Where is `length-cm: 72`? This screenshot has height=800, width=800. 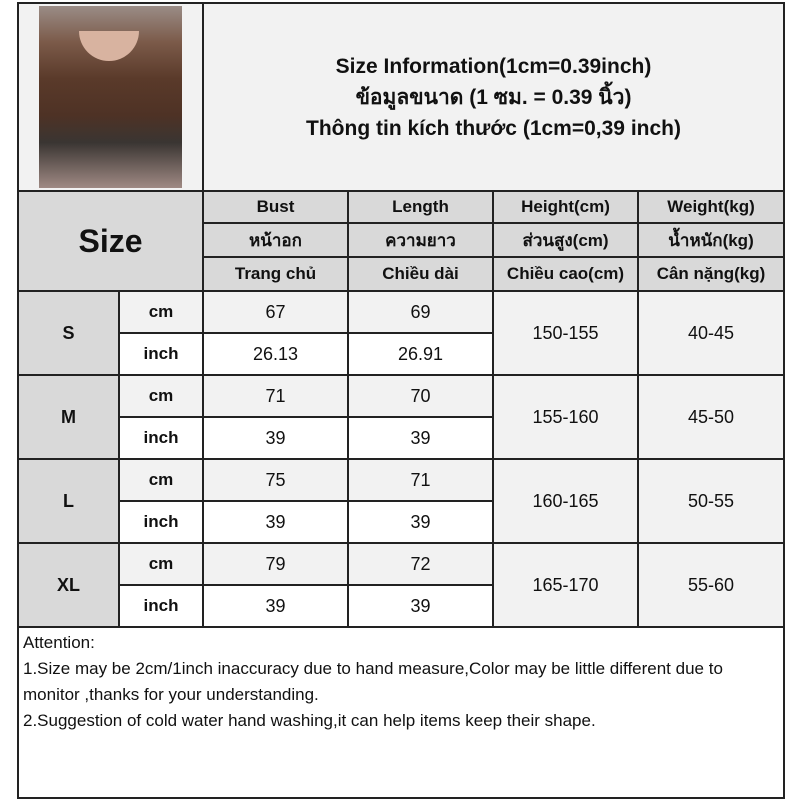 length-cm: 72 is located at coordinates (420, 564).